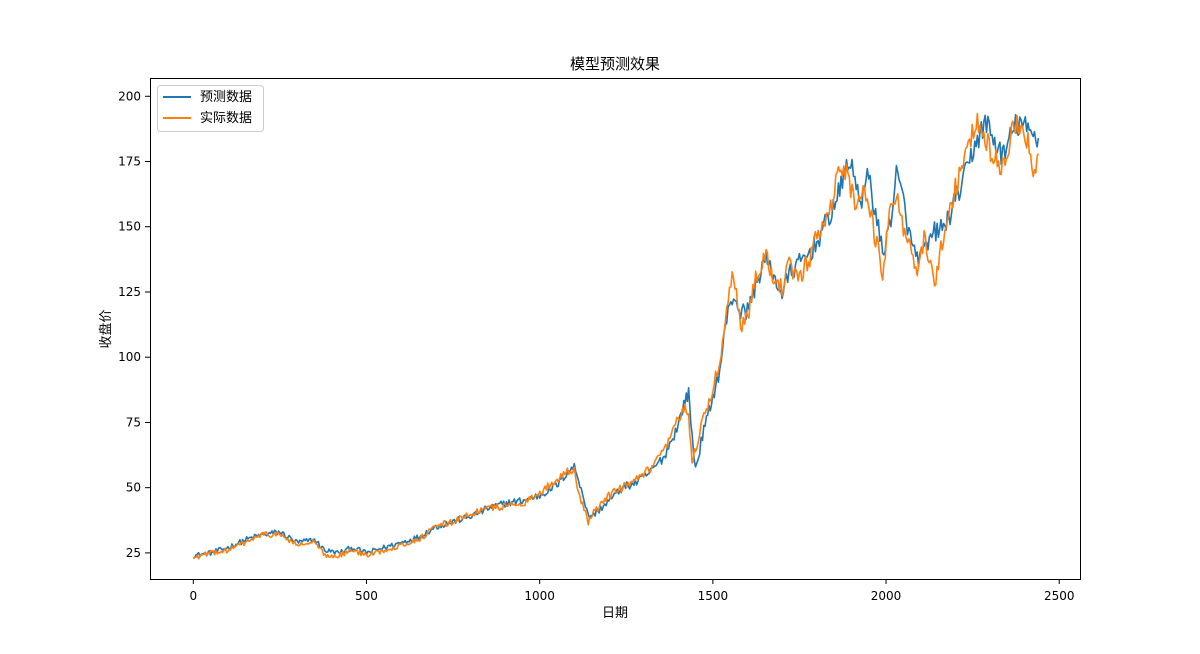  What do you see at coordinates (133, 422) in the screenshot?
I see `y-tick-label: 75` at bounding box center [133, 422].